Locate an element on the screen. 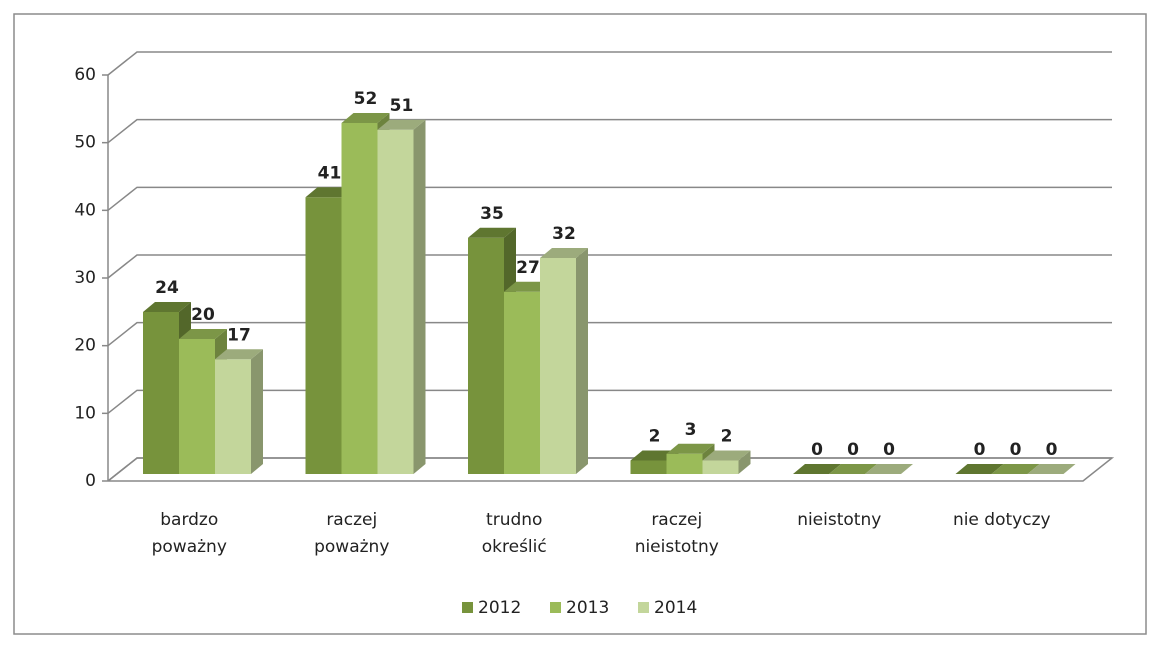 The width and height of the screenshot is (1160, 646). data-label: 32 is located at coordinates (564, 234).